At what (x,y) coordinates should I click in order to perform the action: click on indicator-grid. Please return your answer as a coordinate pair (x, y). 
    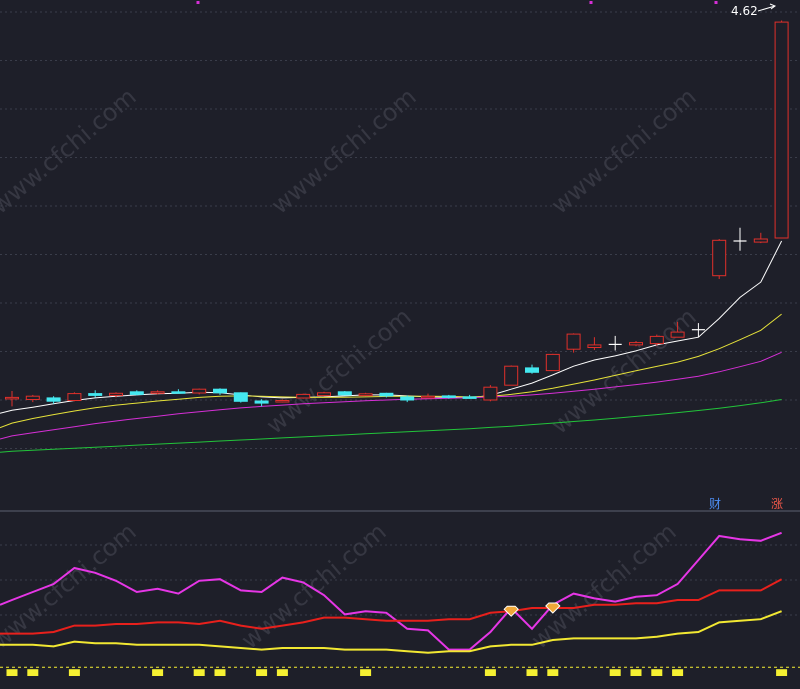
    Looking at the image, I should click on (400, 580).